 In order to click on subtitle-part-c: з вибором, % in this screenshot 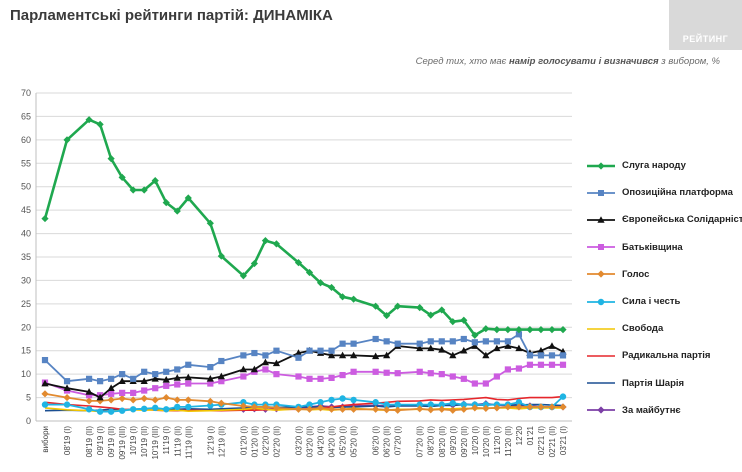, I will do `click(689, 61)`.